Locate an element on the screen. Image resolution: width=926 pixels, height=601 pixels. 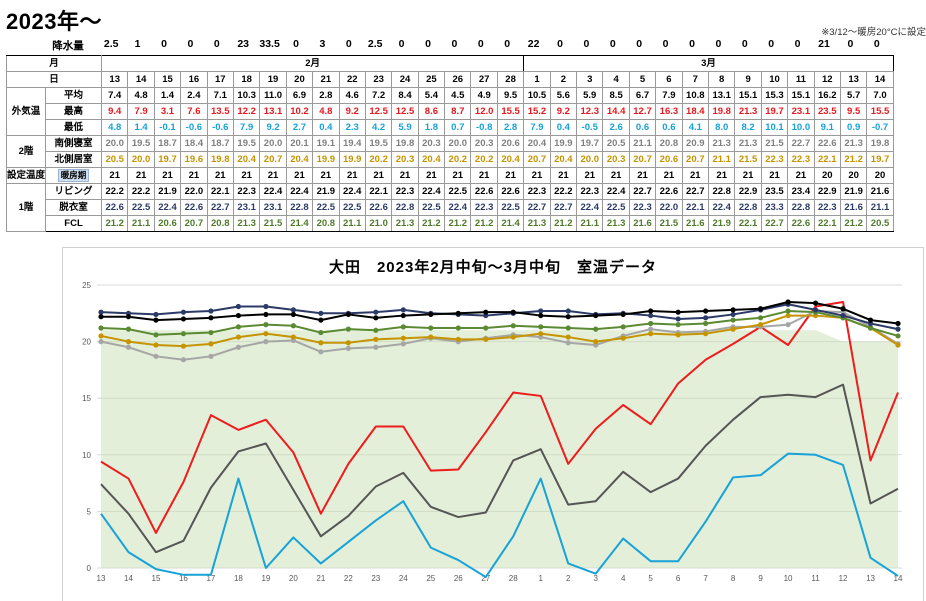
x-tick-label: 11 is located at coordinates (815, 578).